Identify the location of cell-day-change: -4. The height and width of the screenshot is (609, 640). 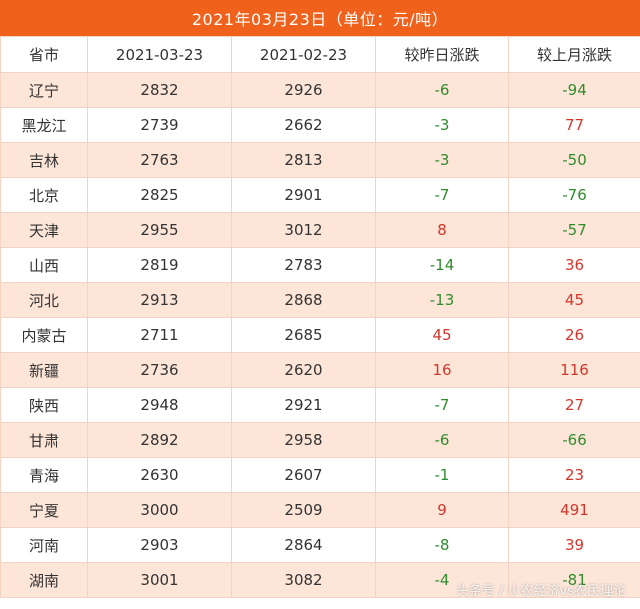
(442, 580).